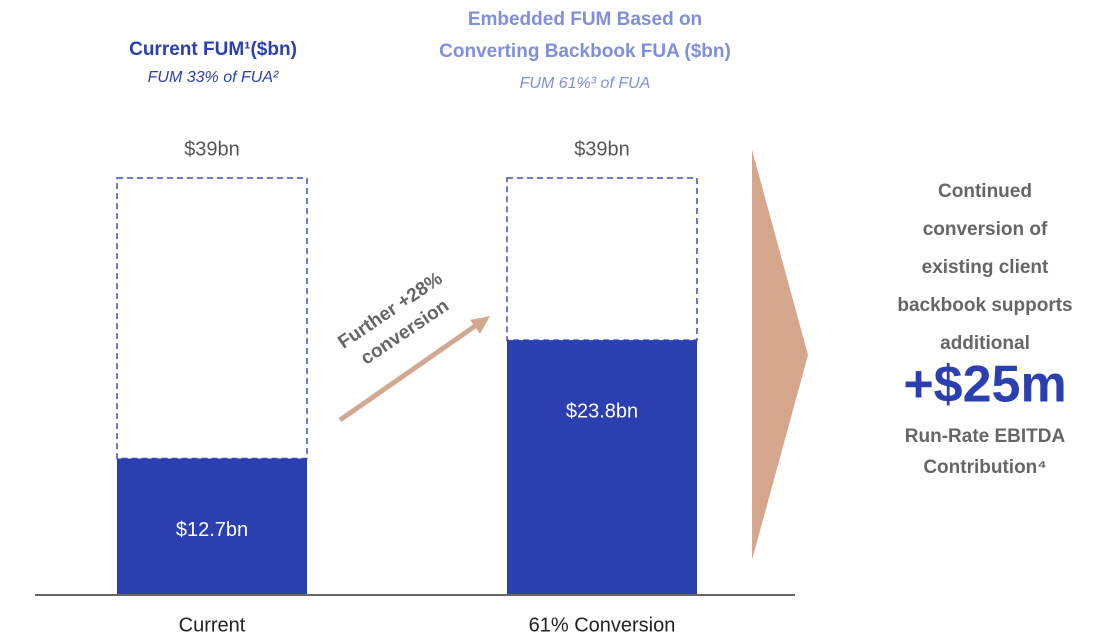 The image size is (1107, 641). Describe the element at coordinates (213, 77) in the screenshot. I see `chart-subtitle: FUM 33% of FUA²` at that location.